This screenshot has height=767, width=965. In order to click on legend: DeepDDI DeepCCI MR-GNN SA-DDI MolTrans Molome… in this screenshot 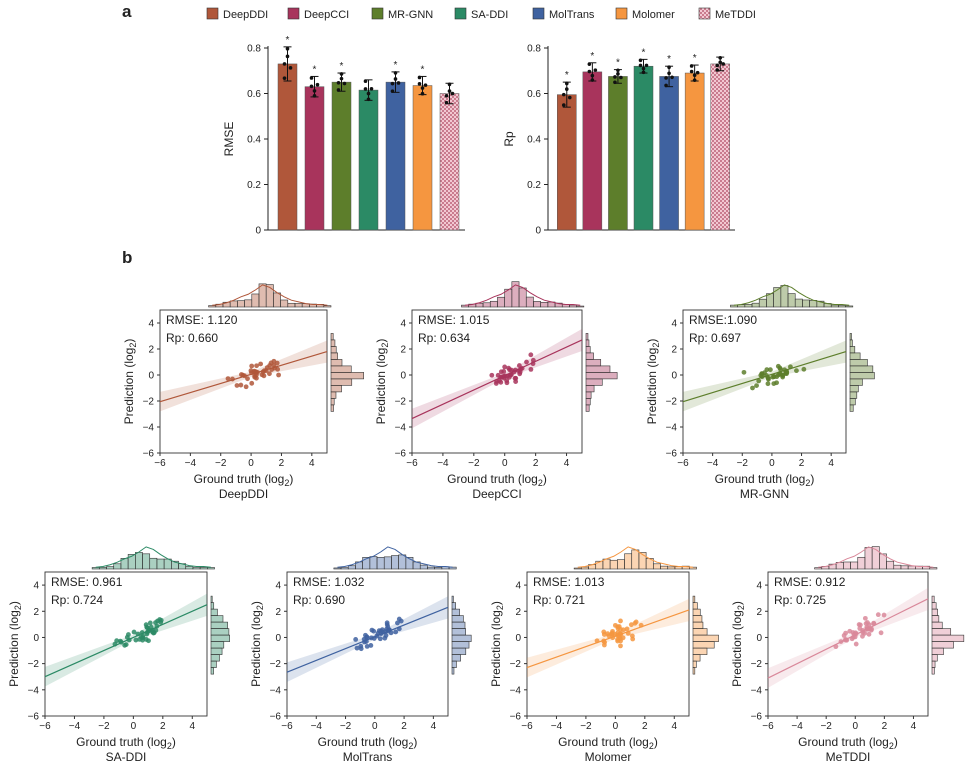, I will do `click(481, 14)`.